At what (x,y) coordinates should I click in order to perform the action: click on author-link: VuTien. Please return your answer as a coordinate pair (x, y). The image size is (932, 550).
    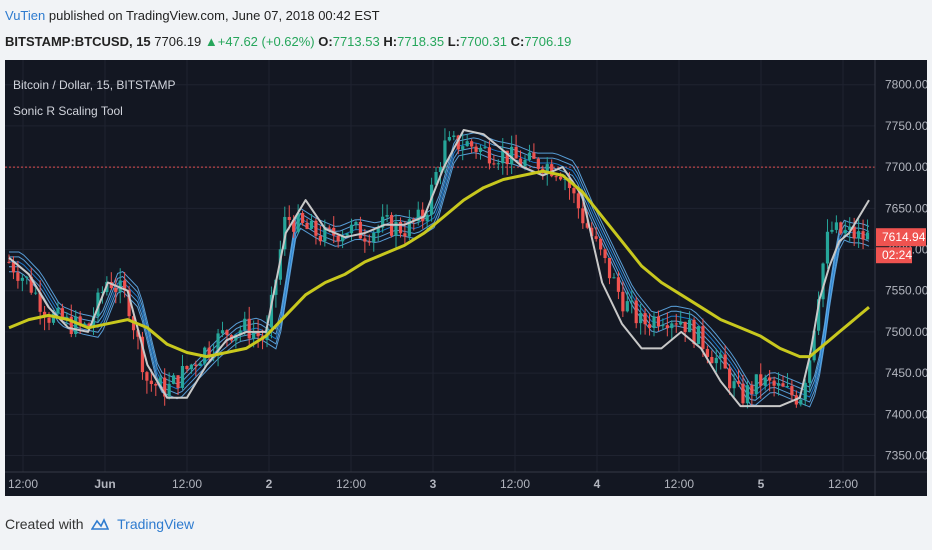
    Looking at the image, I should click on (25, 15).